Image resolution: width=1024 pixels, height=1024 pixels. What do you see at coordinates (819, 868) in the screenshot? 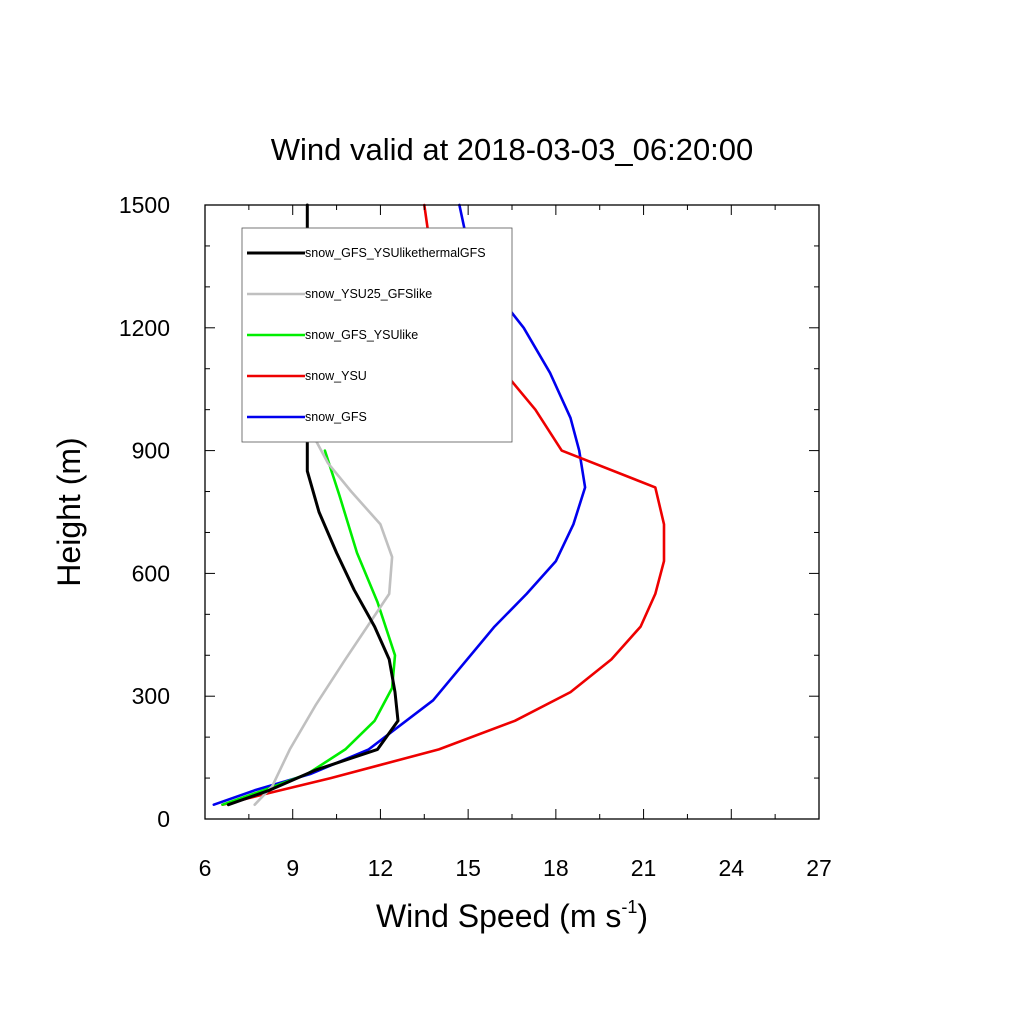
I see `x-tick-label: 27` at bounding box center [819, 868].